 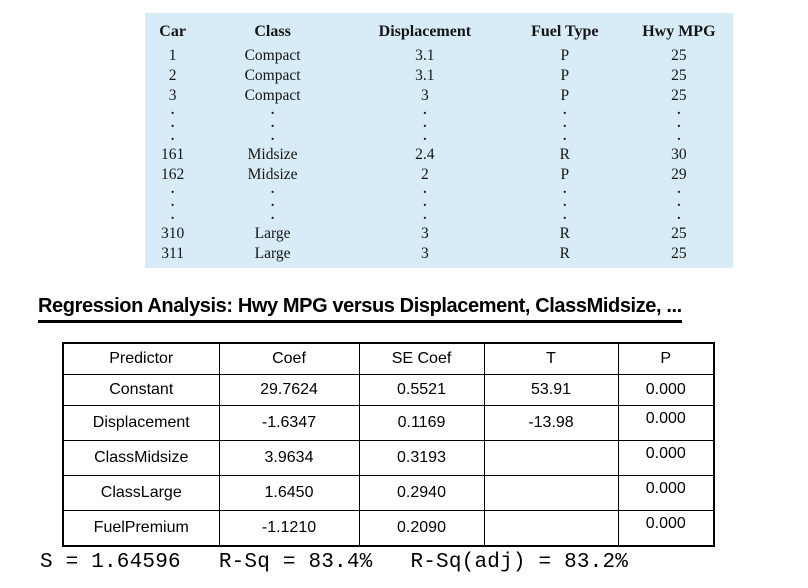 I want to click on regression-cell: 0.3193, so click(x=421, y=458).